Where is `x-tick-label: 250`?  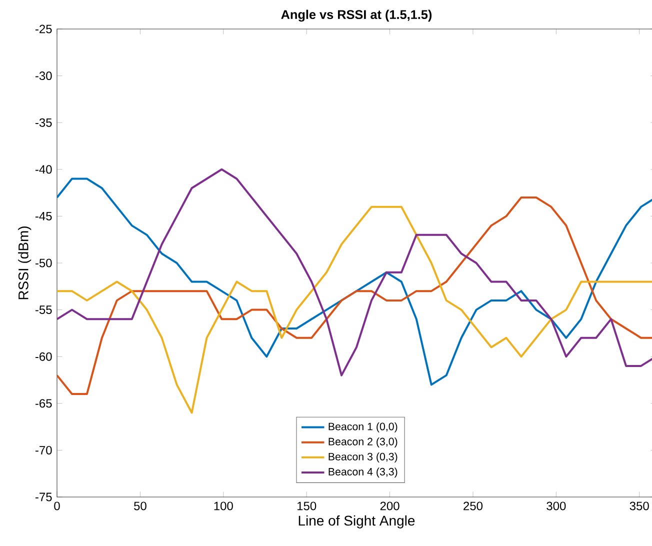 x-tick-label: 250 is located at coordinates (473, 506).